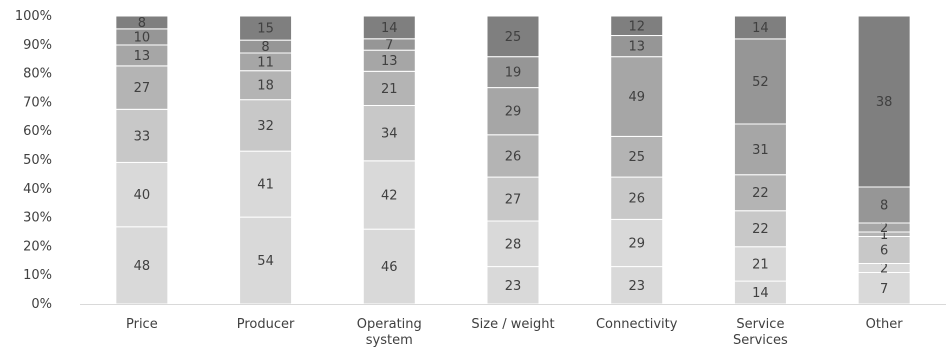  I want to click on bar-stack: 48 40 33 27 13 108, so click(142, 160).